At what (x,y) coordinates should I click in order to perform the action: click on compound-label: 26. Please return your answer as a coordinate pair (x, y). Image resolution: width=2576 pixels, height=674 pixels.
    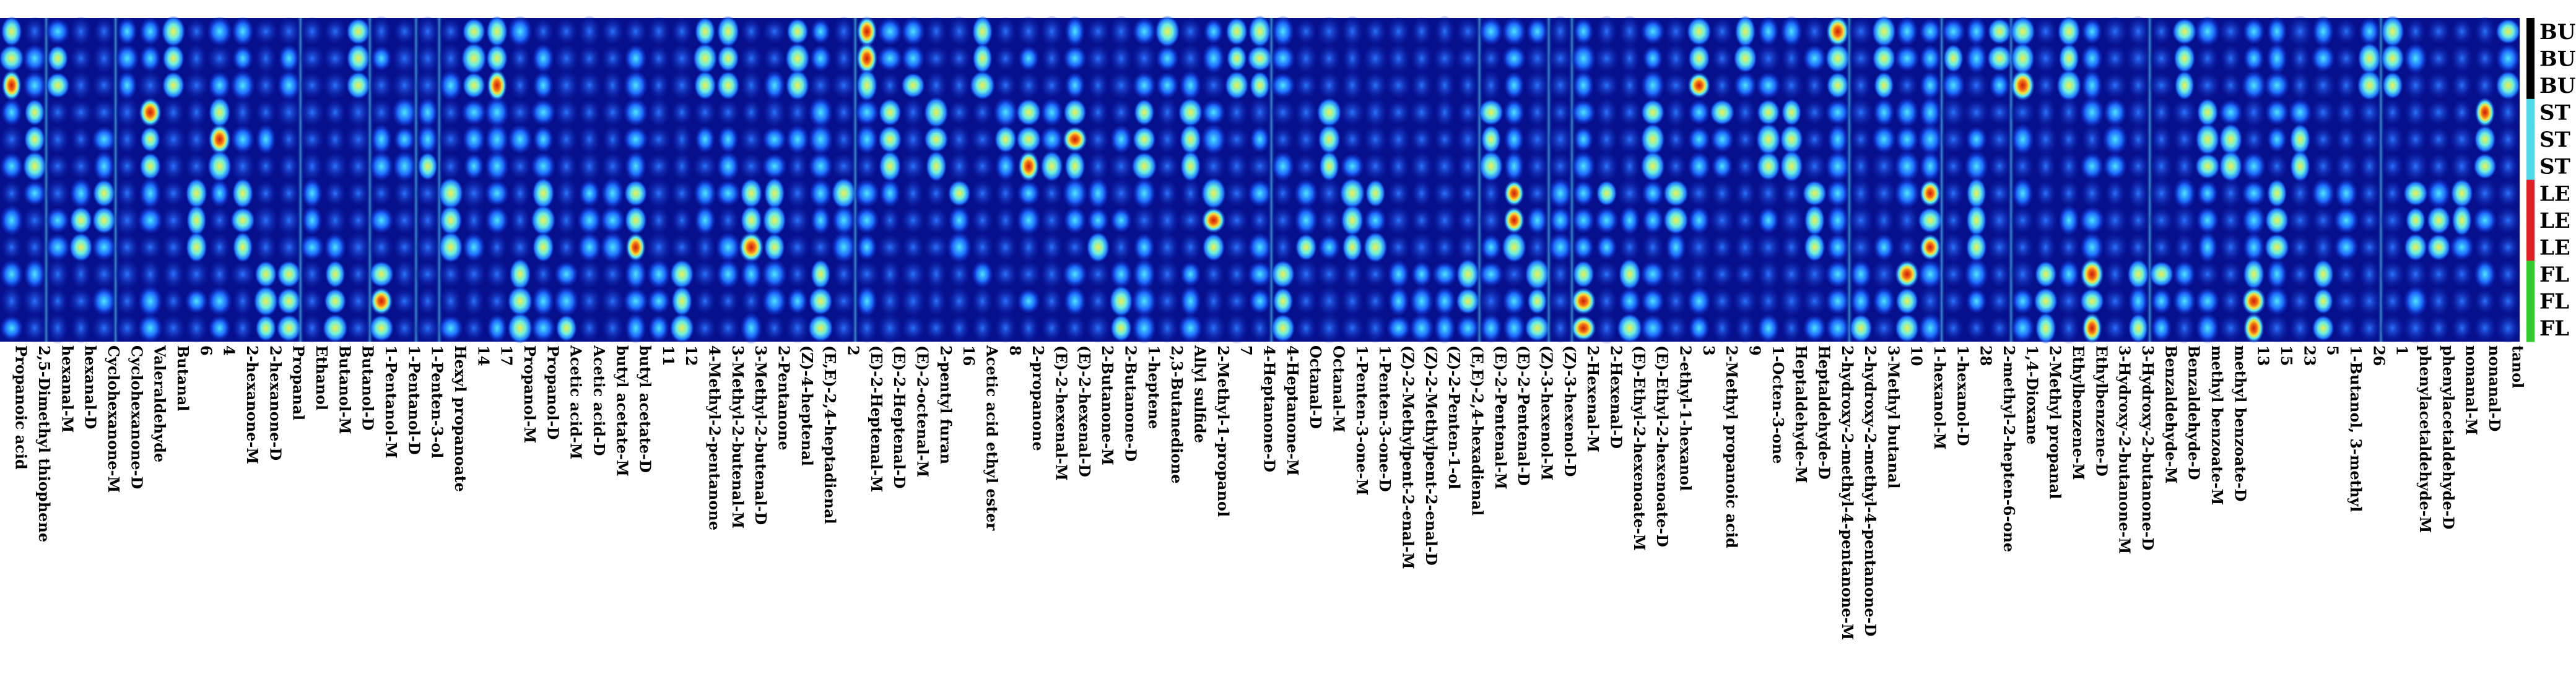
    Looking at the image, I should click on (2379, 356).